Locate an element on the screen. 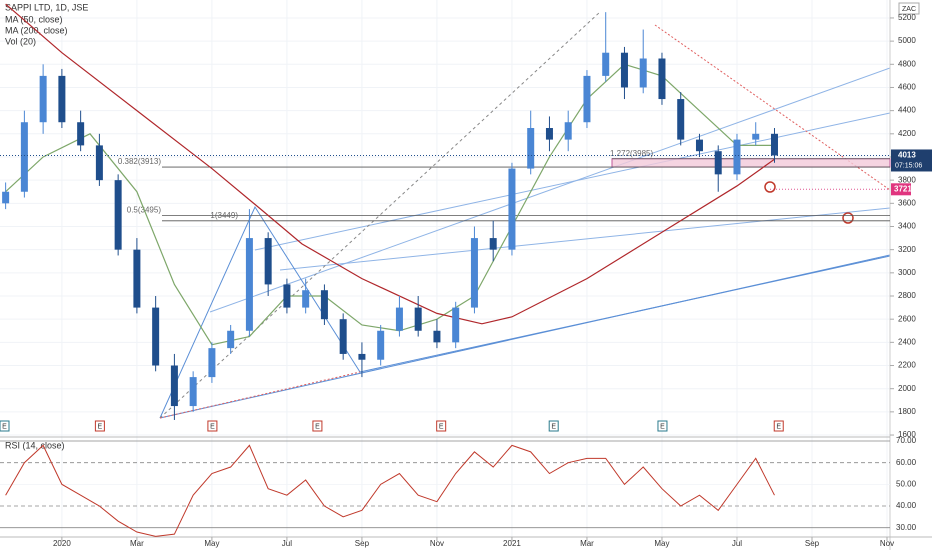  y-tick-label: 5200 is located at coordinates (907, 17).